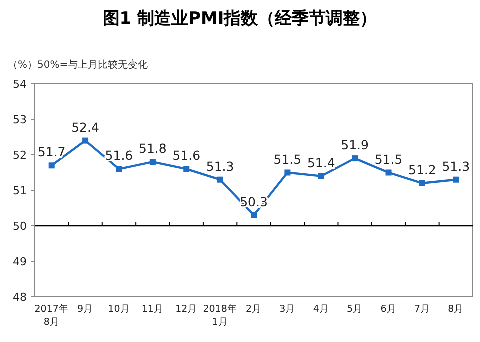 This screenshot has width=480, height=342. I want to click on x-tick-label: 3月, so click(288, 309).